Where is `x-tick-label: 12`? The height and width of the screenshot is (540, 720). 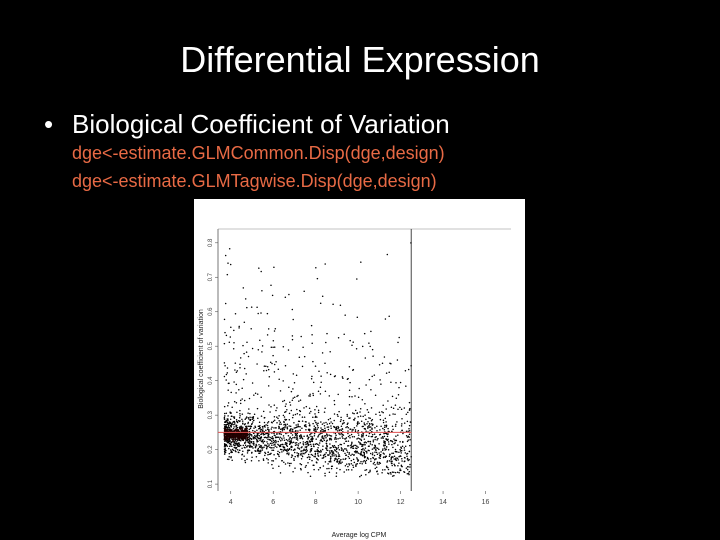
x-tick-label: 12 is located at coordinates (401, 502).